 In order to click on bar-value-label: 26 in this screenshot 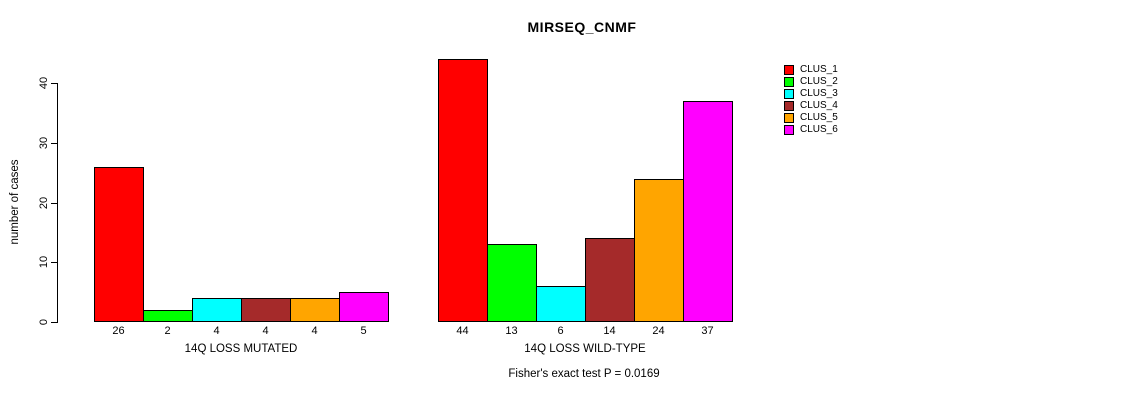, I will do `click(118, 331)`.